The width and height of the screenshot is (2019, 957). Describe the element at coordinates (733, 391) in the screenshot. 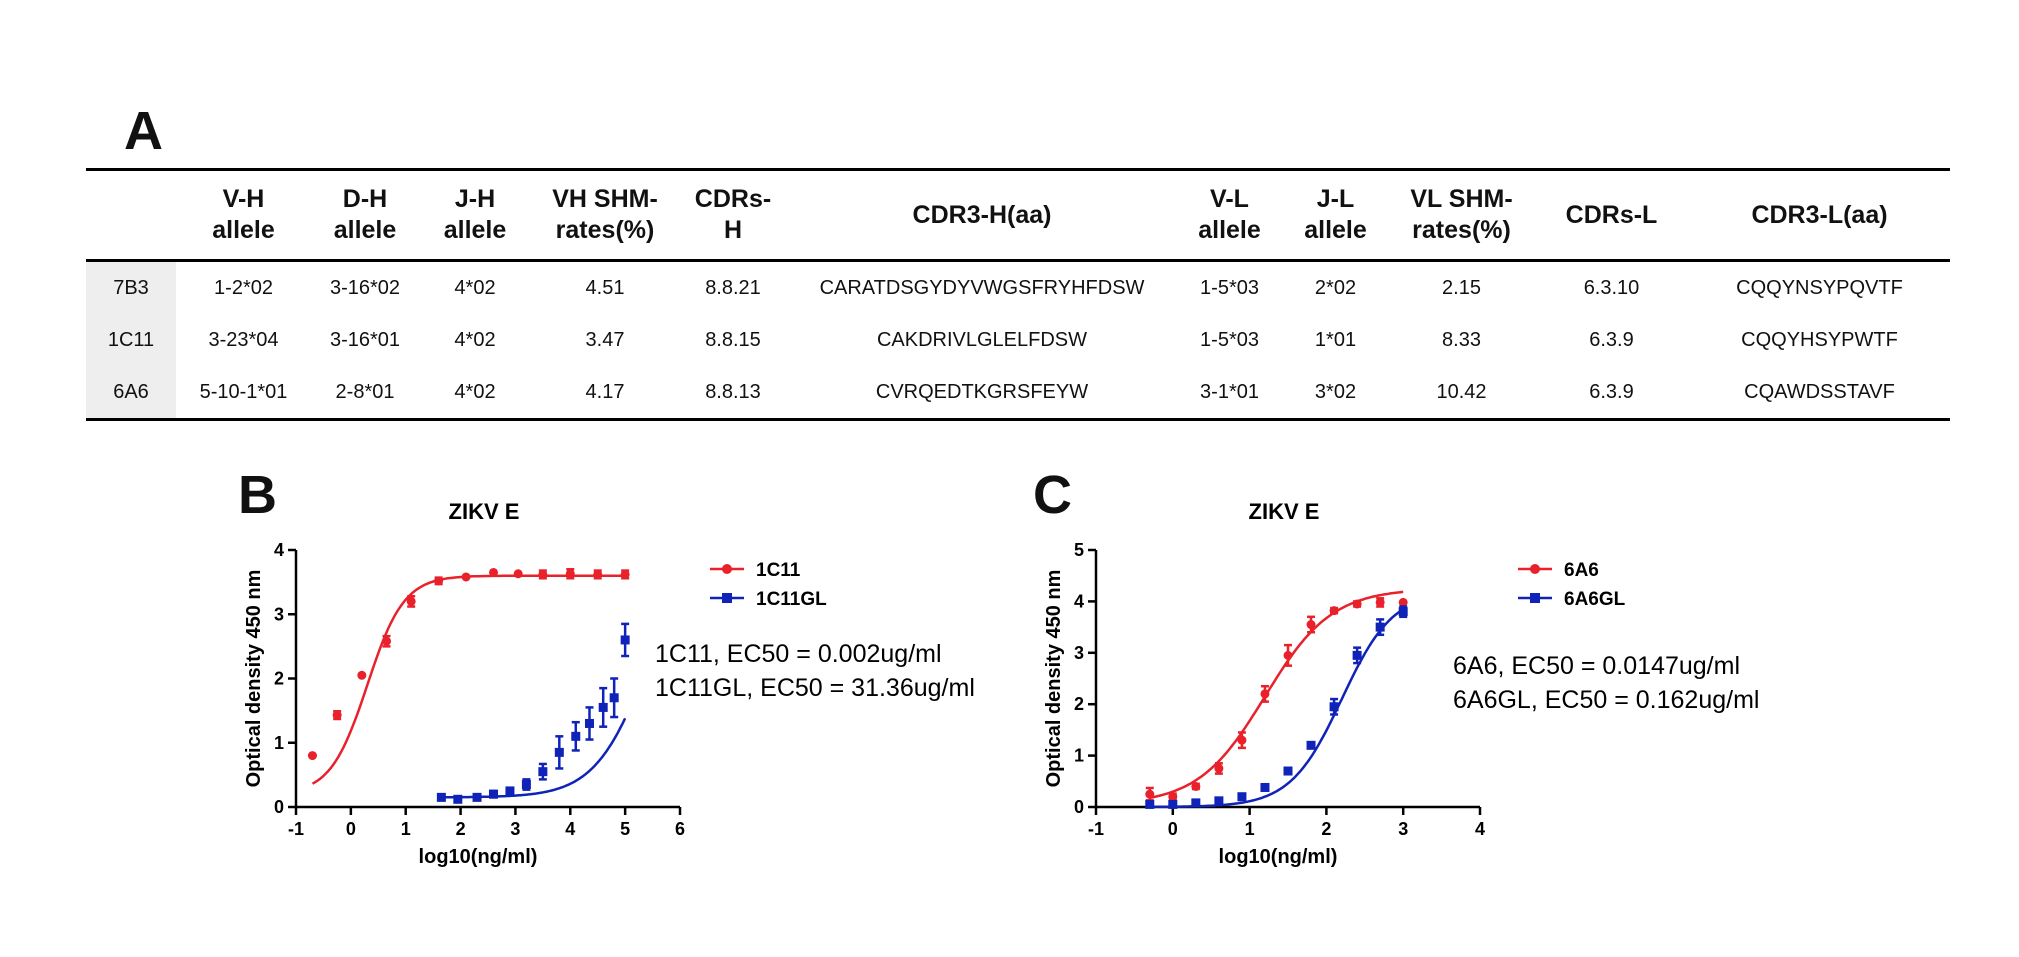

I see `table-cell: 8.8.13` at that location.